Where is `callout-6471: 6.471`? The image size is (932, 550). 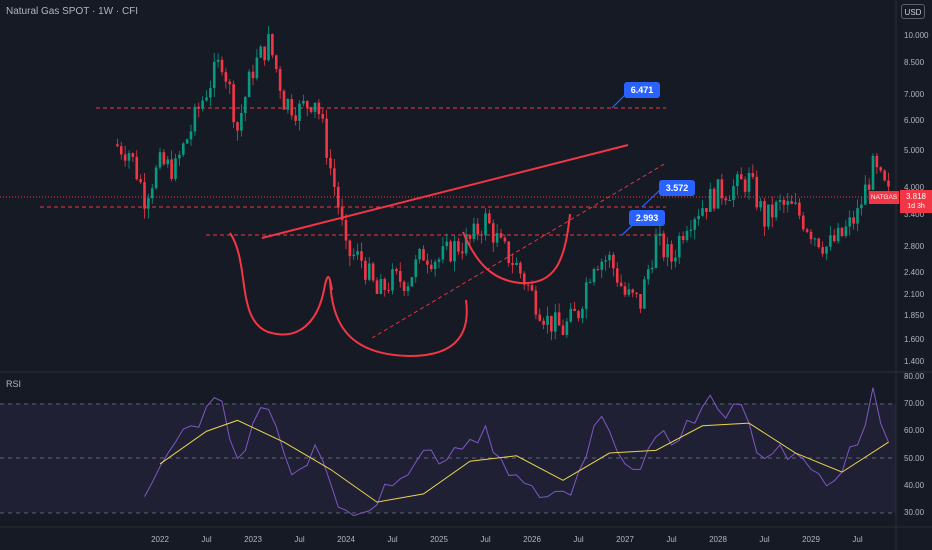 callout-6471: 6.471 is located at coordinates (642, 90).